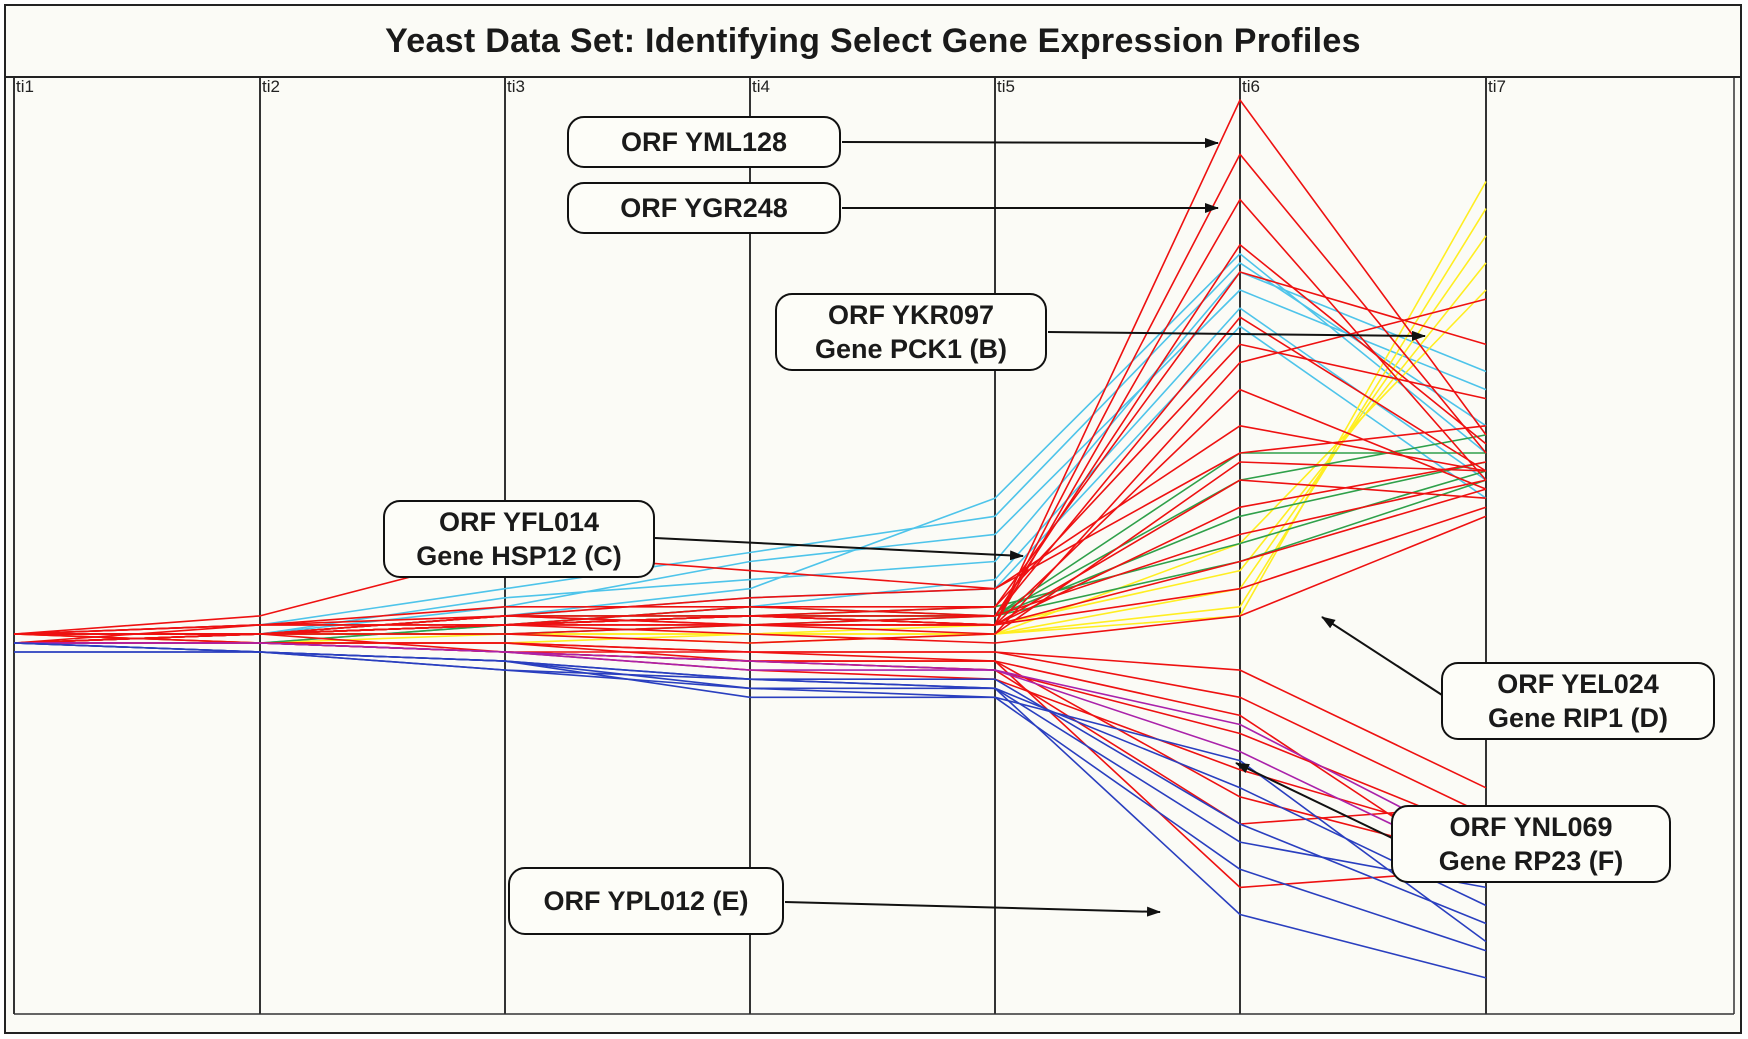 This screenshot has height=1039, width=1748. What do you see at coordinates (519, 522) in the screenshot?
I see `callout-label-4-line-1: ORF YFL014` at bounding box center [519, 522].